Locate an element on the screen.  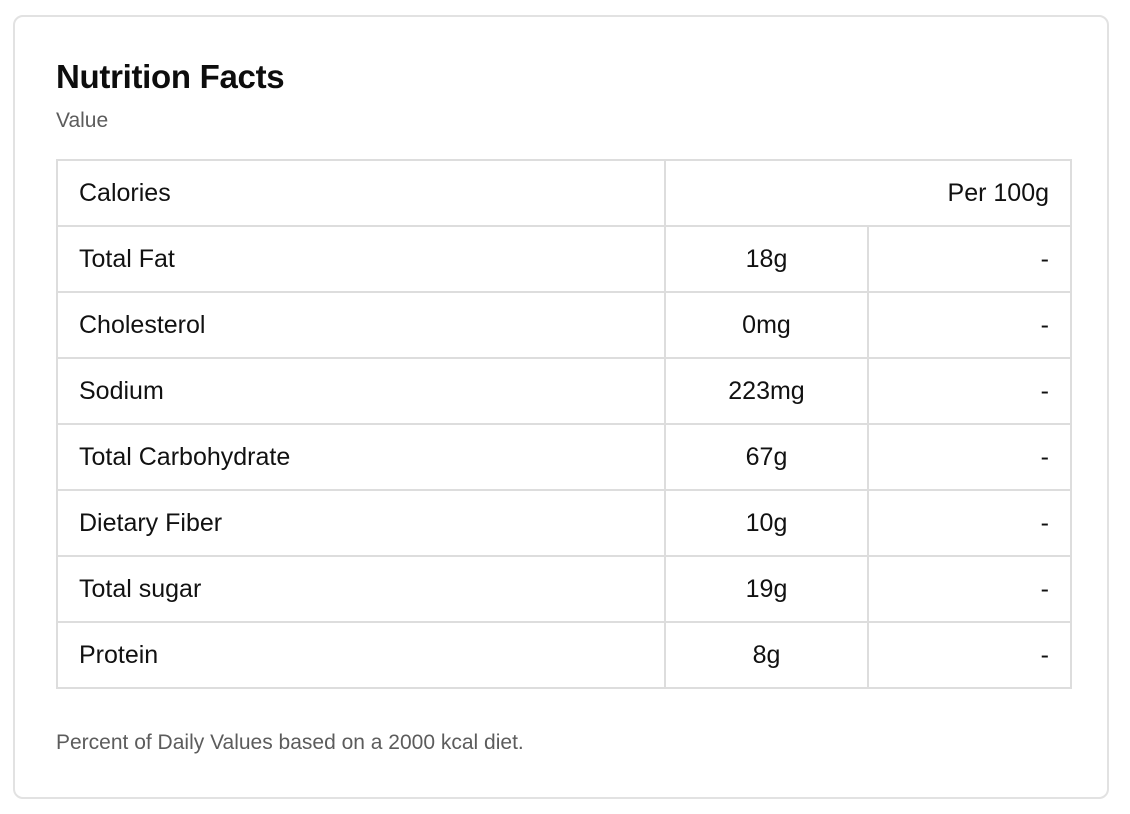
nutrient-name: Total Fat is located at coordinates (361, 259).